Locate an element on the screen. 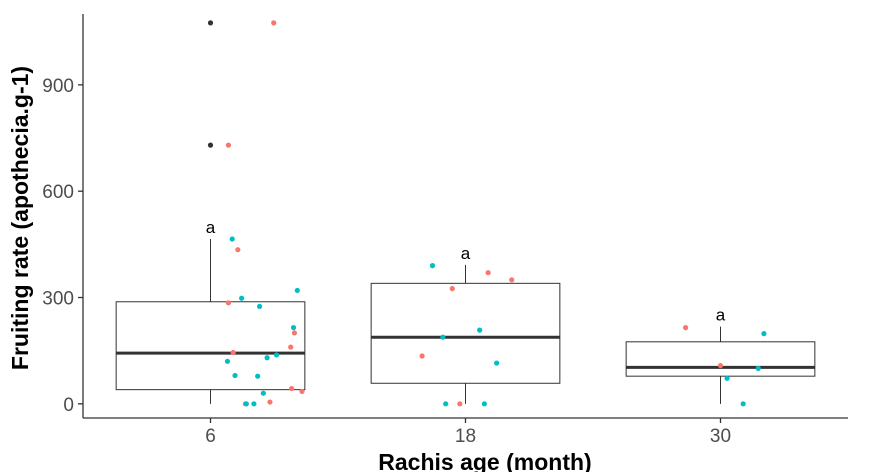 This screenshot has height=472, width=876. y-axis-title: Fruiting rate (apothecia.g-1) is located at coordinates (20, 218).